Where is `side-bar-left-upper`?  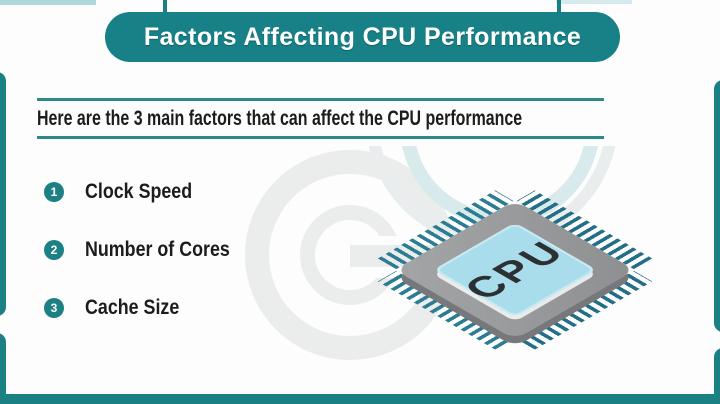
side-bar-left-upper is located at coordinates (3, 194).